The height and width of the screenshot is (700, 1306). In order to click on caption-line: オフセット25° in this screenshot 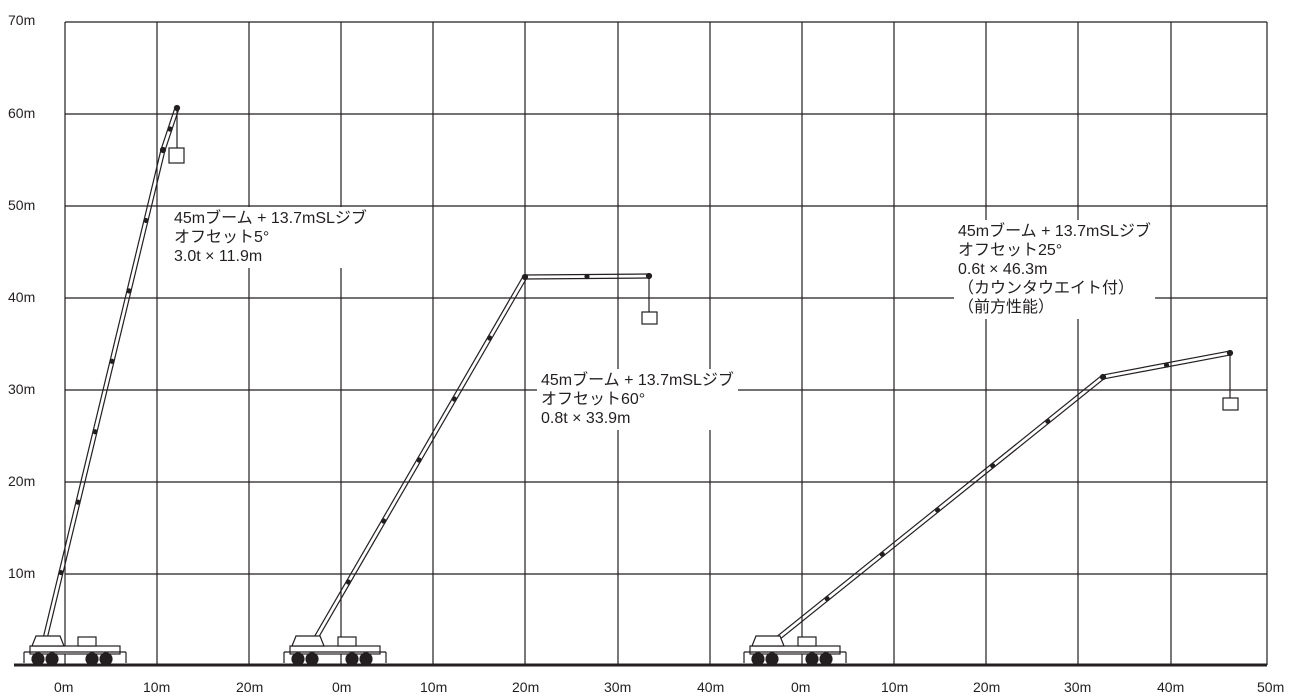, I will do `click(1010, 250)`.